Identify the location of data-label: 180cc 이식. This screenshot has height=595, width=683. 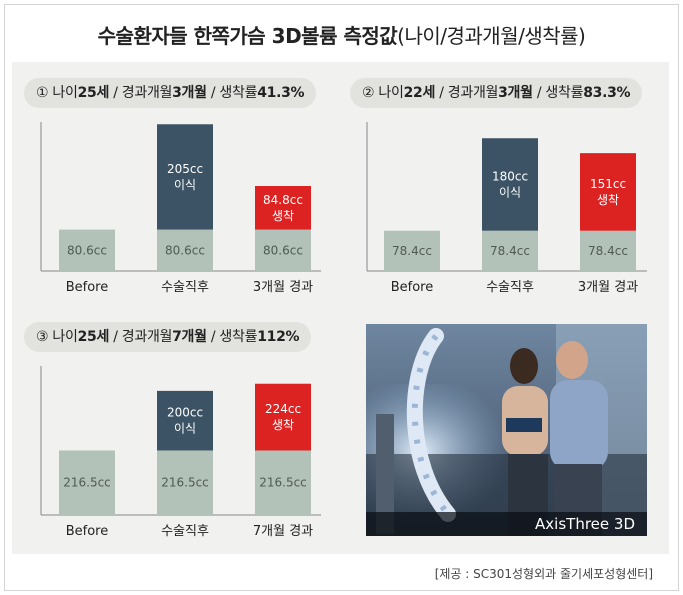
(510, 184).